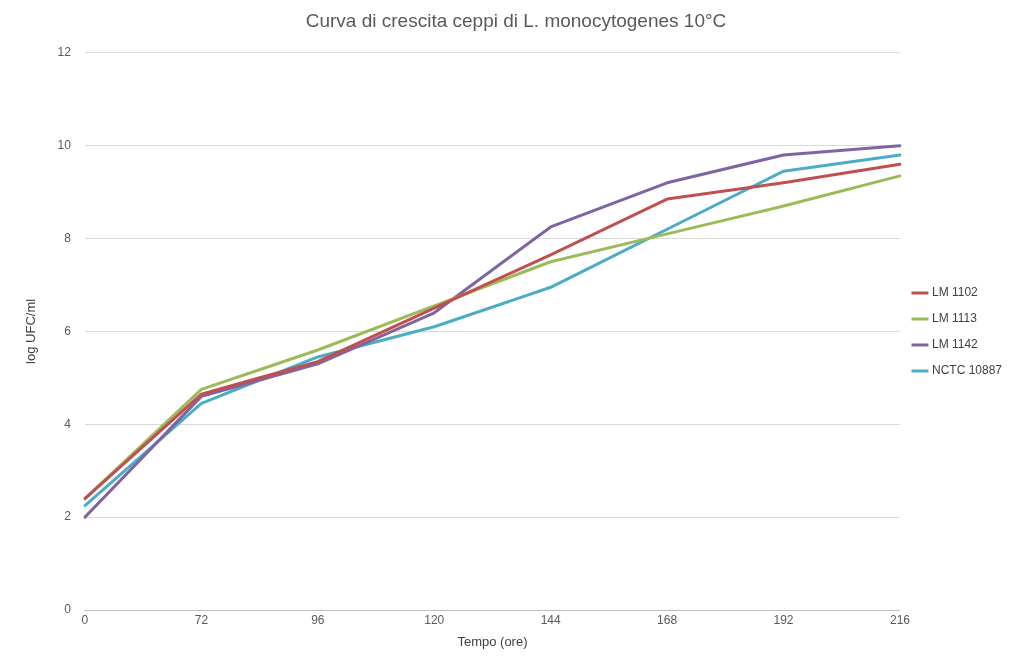 This screenshot has width=1032, height=664. I want to click on x-tick-label: 192, so click(783, 619).